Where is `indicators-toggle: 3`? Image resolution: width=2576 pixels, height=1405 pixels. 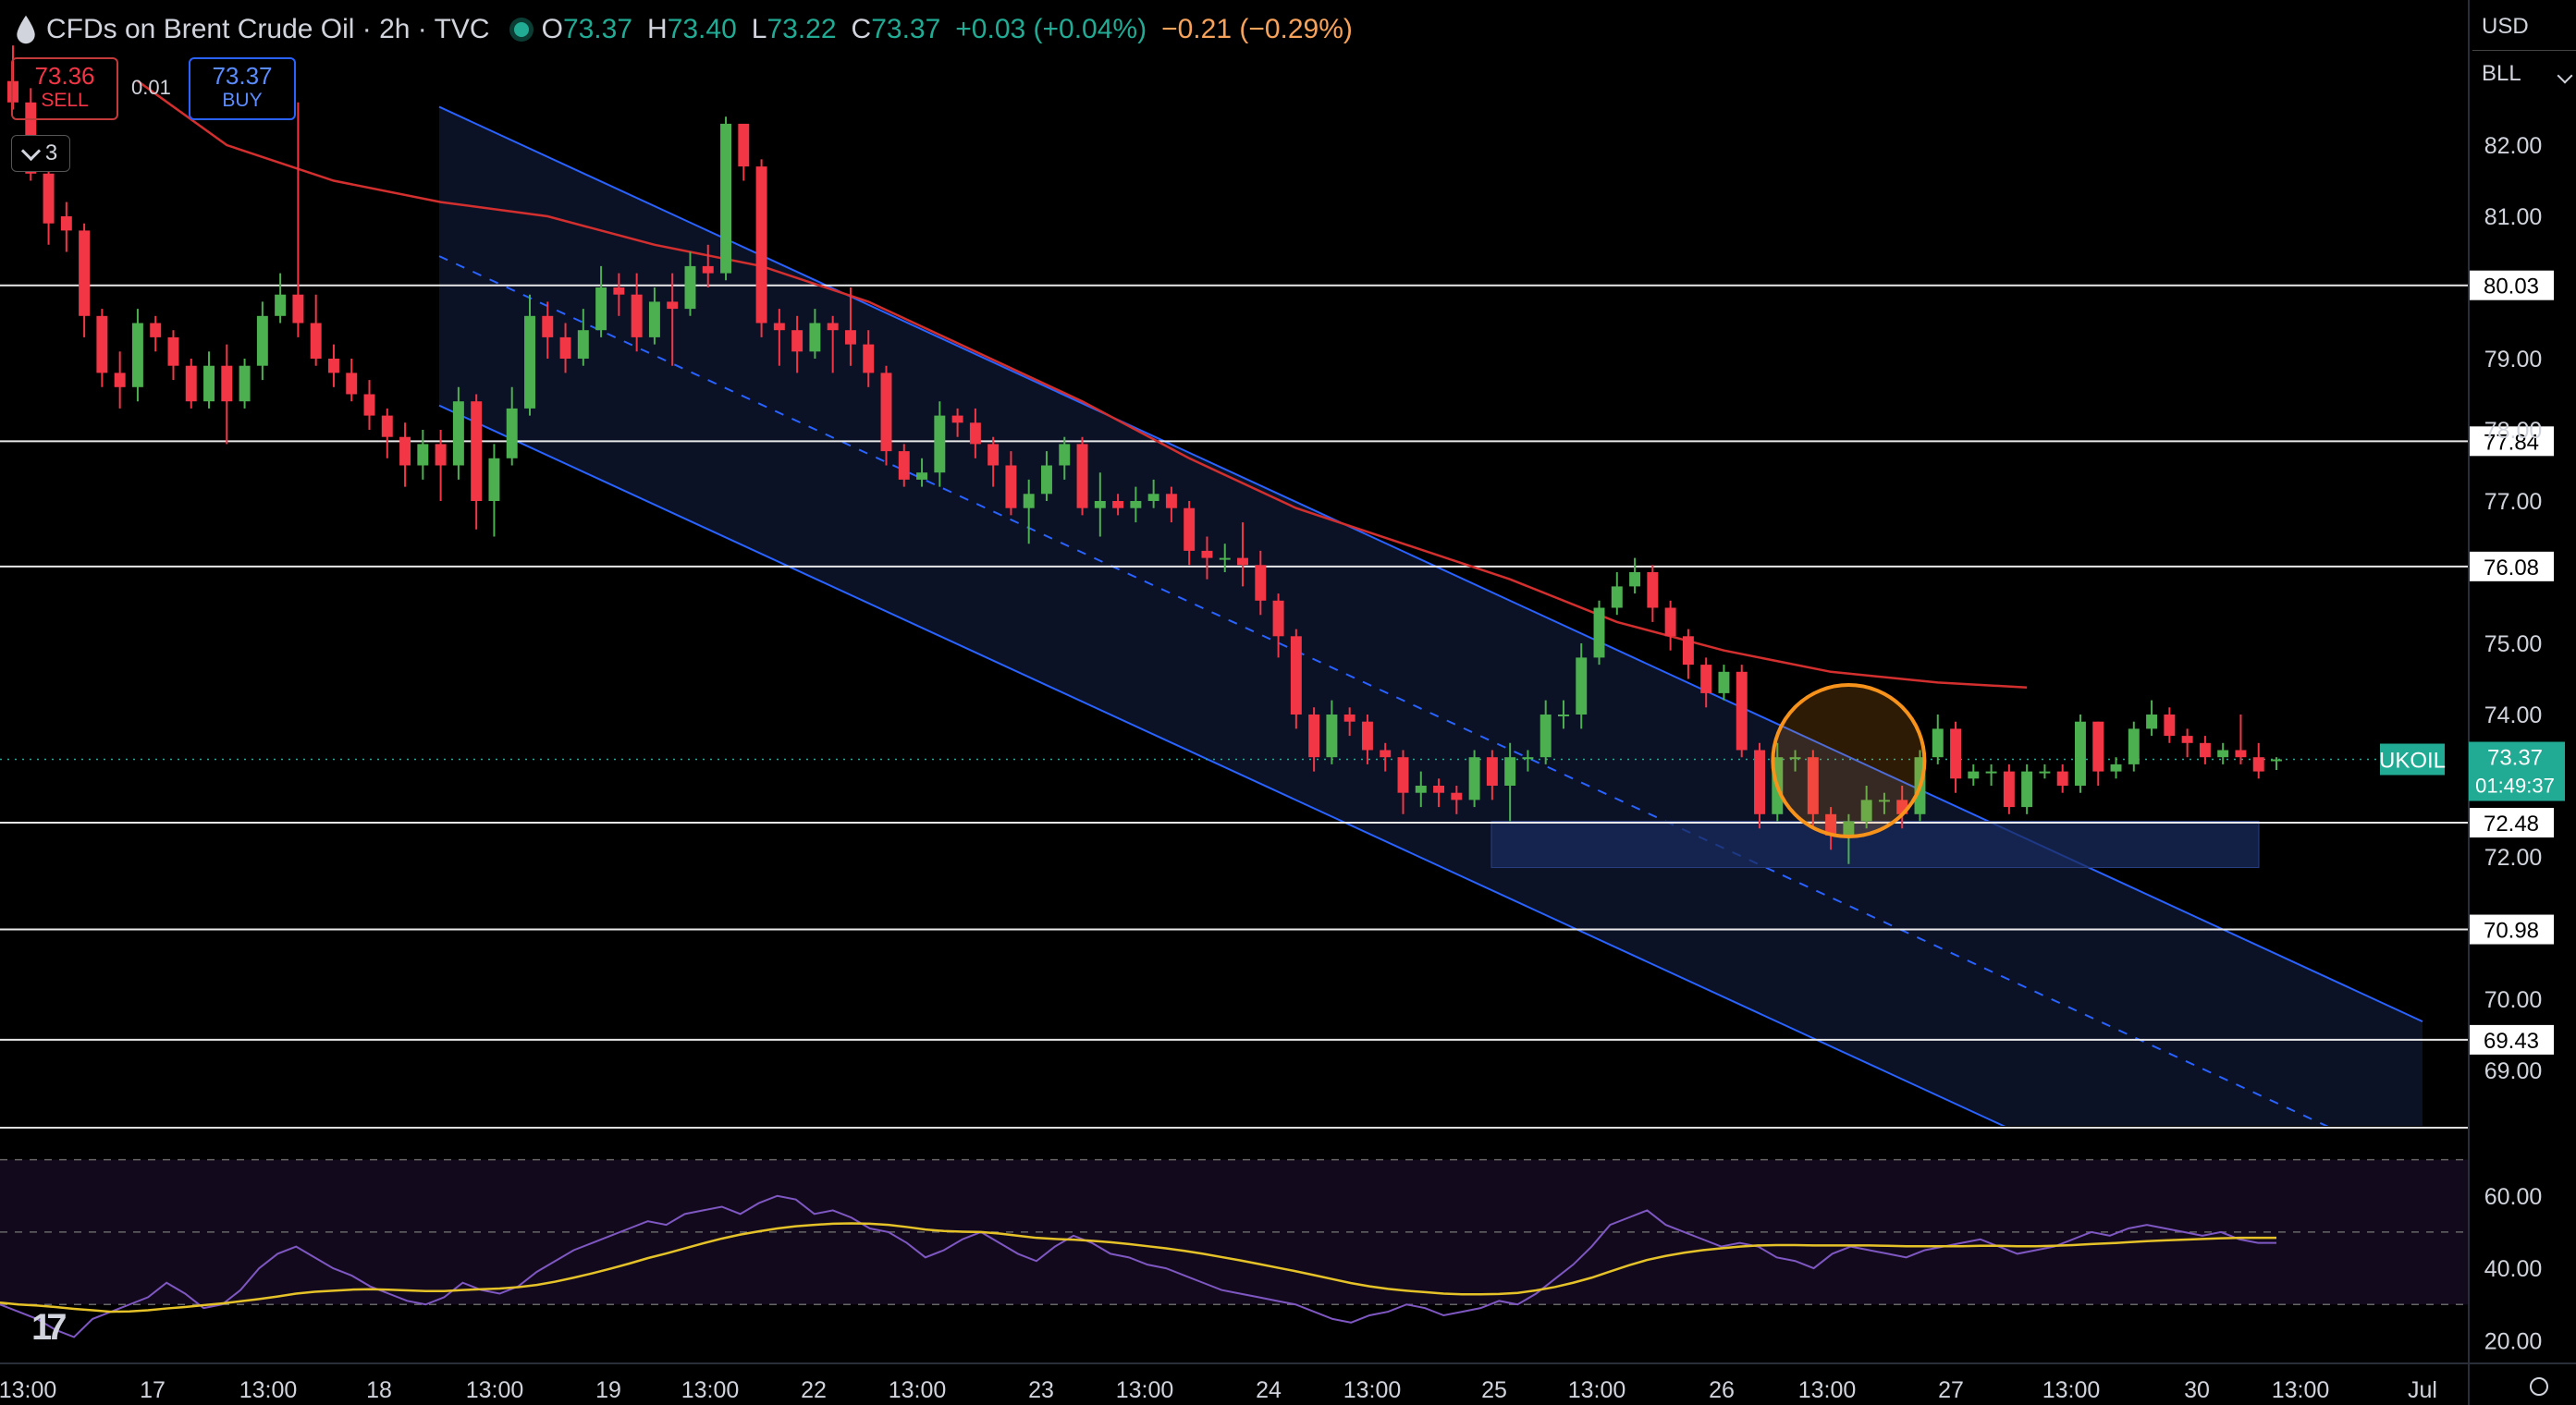 indicators-toggle: 3 is located at coordinates (40, 153).